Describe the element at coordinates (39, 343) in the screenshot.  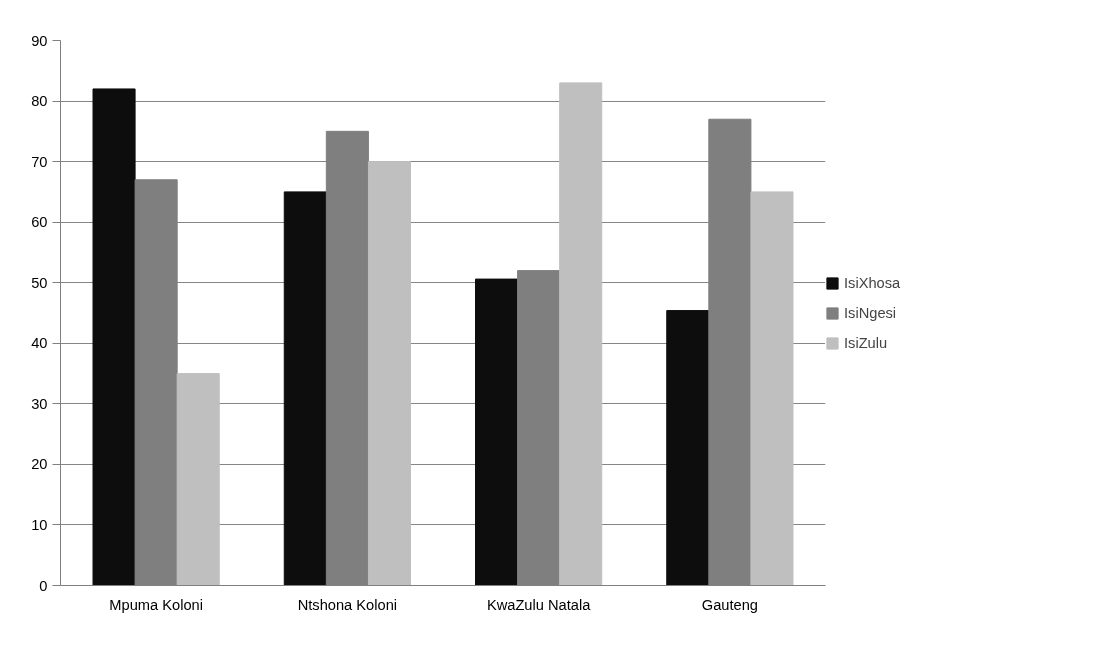
I see `y-tick-label: 40` at that location.